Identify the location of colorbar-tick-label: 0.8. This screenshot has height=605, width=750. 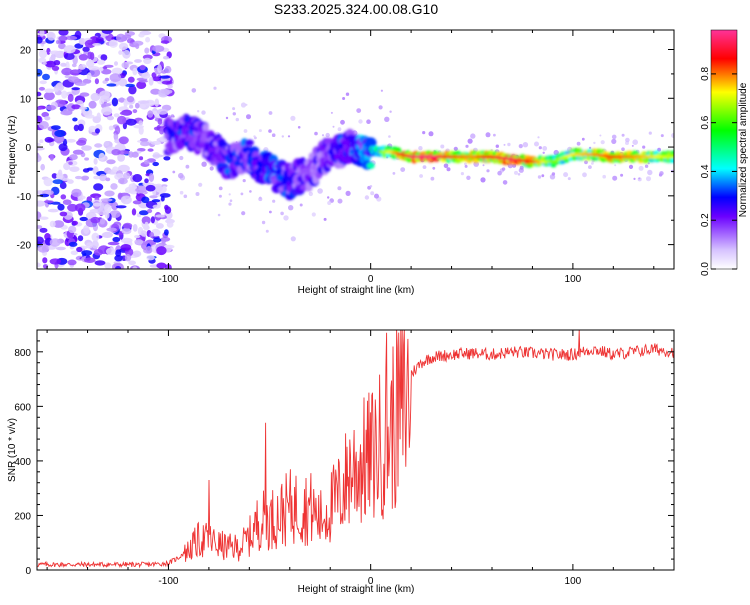
(705, 74).